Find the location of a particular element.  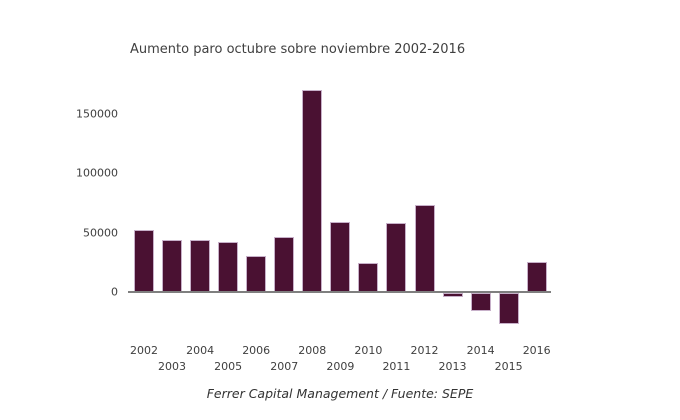

bar-2011 is located at coordinates (396, 257).